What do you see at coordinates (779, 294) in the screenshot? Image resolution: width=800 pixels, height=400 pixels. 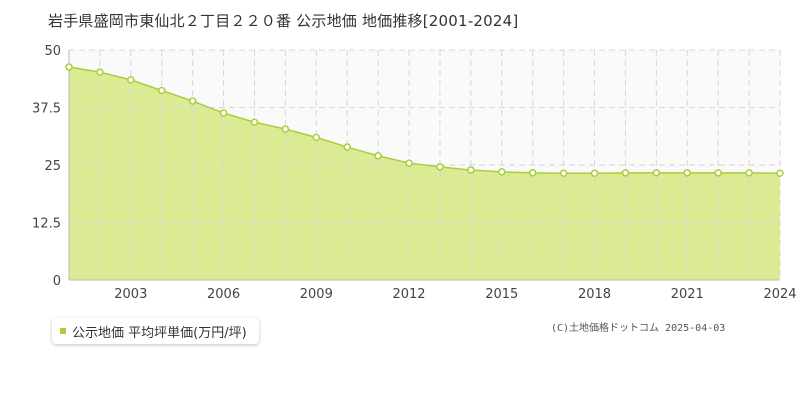 I see `x-tick-label: 2024` at bounding box center [779, 294].